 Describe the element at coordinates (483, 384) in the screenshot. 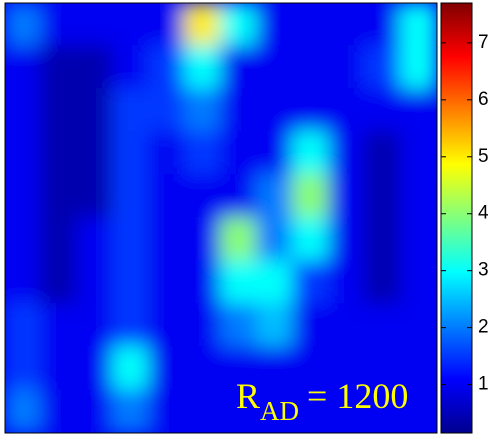

I see `colorbar-tick-label: 1` at that location.